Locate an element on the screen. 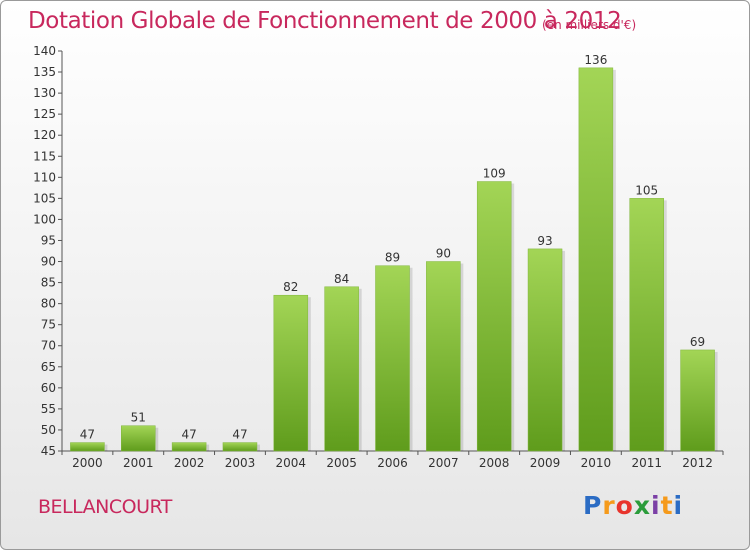 This screenshot has height=550, width=750. bar-2006 is located at coordinates (392, 358).